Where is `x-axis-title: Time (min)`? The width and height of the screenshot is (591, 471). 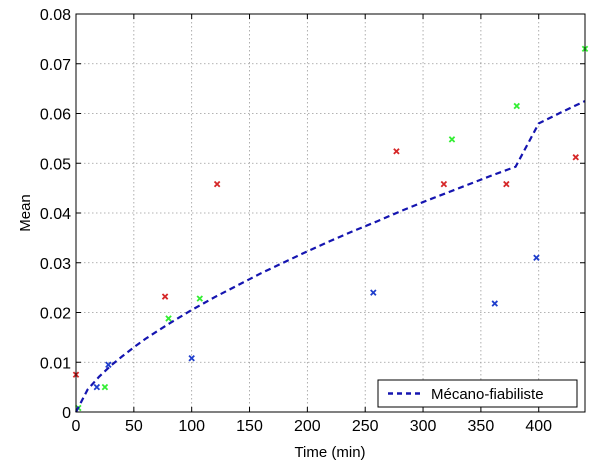
x-axis-title: Time (min) is located at coordinates (329, 452).